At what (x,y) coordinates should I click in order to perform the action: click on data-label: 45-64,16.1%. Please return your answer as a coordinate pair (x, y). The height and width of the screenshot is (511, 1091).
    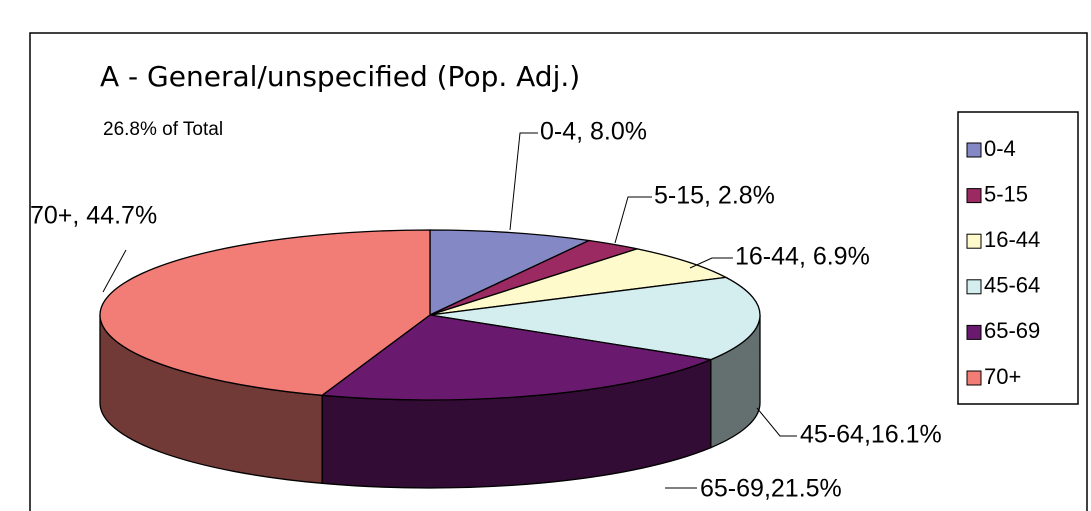
    Looking at the image, I should click on (871, 435).